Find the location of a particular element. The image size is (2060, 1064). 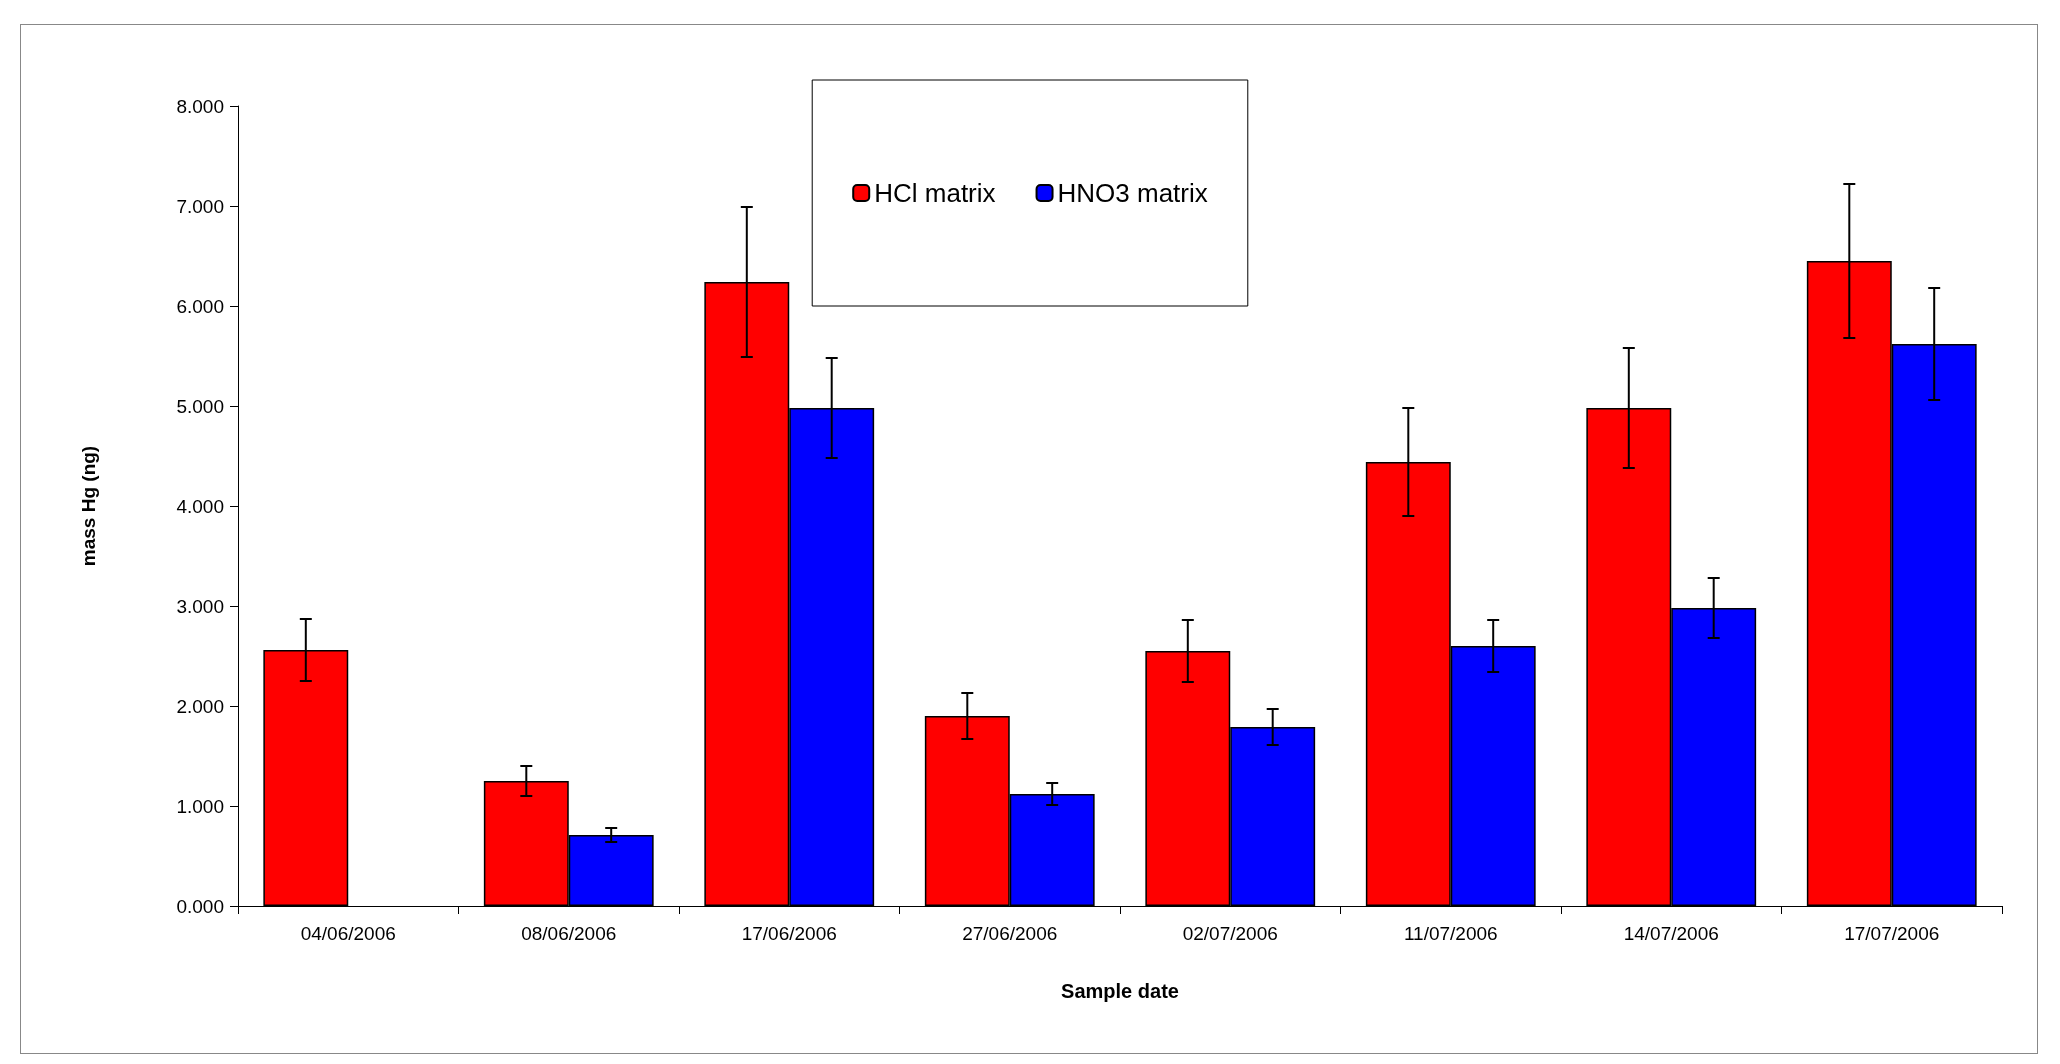

x-axis-title: Sample date is located at coordinates (1120, 991).